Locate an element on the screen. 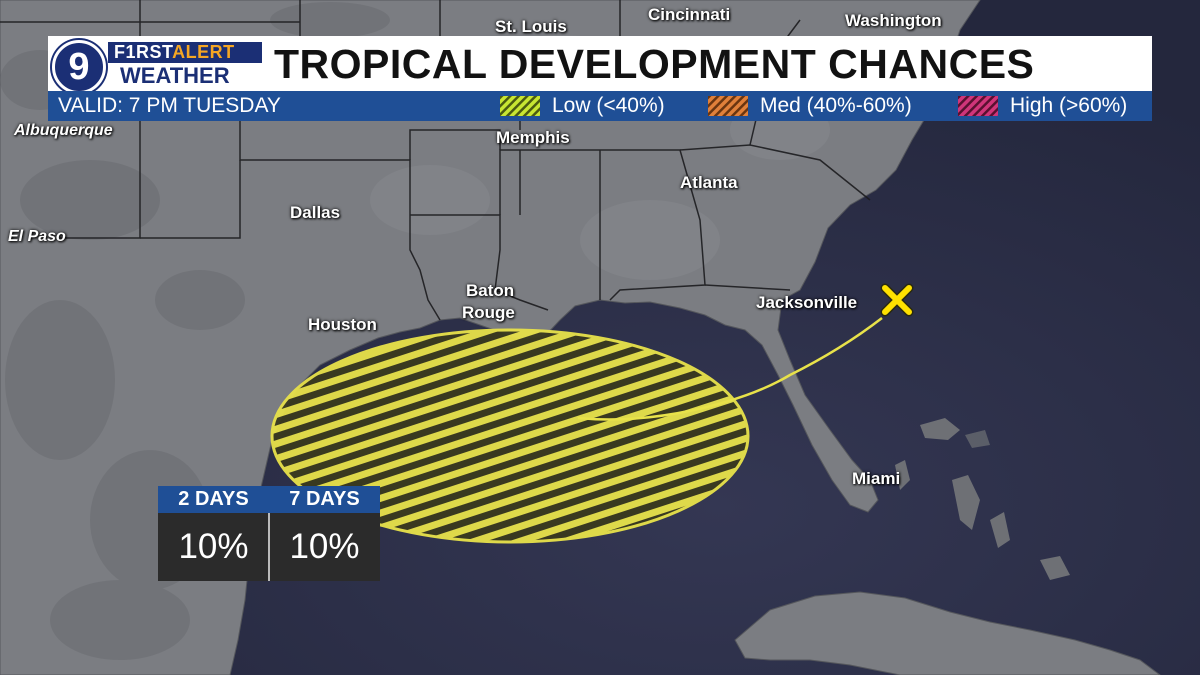 The width and height of the screenshot is (1200, 675). city-label-el-paso: El Paso is located at coordinates (37, 236).